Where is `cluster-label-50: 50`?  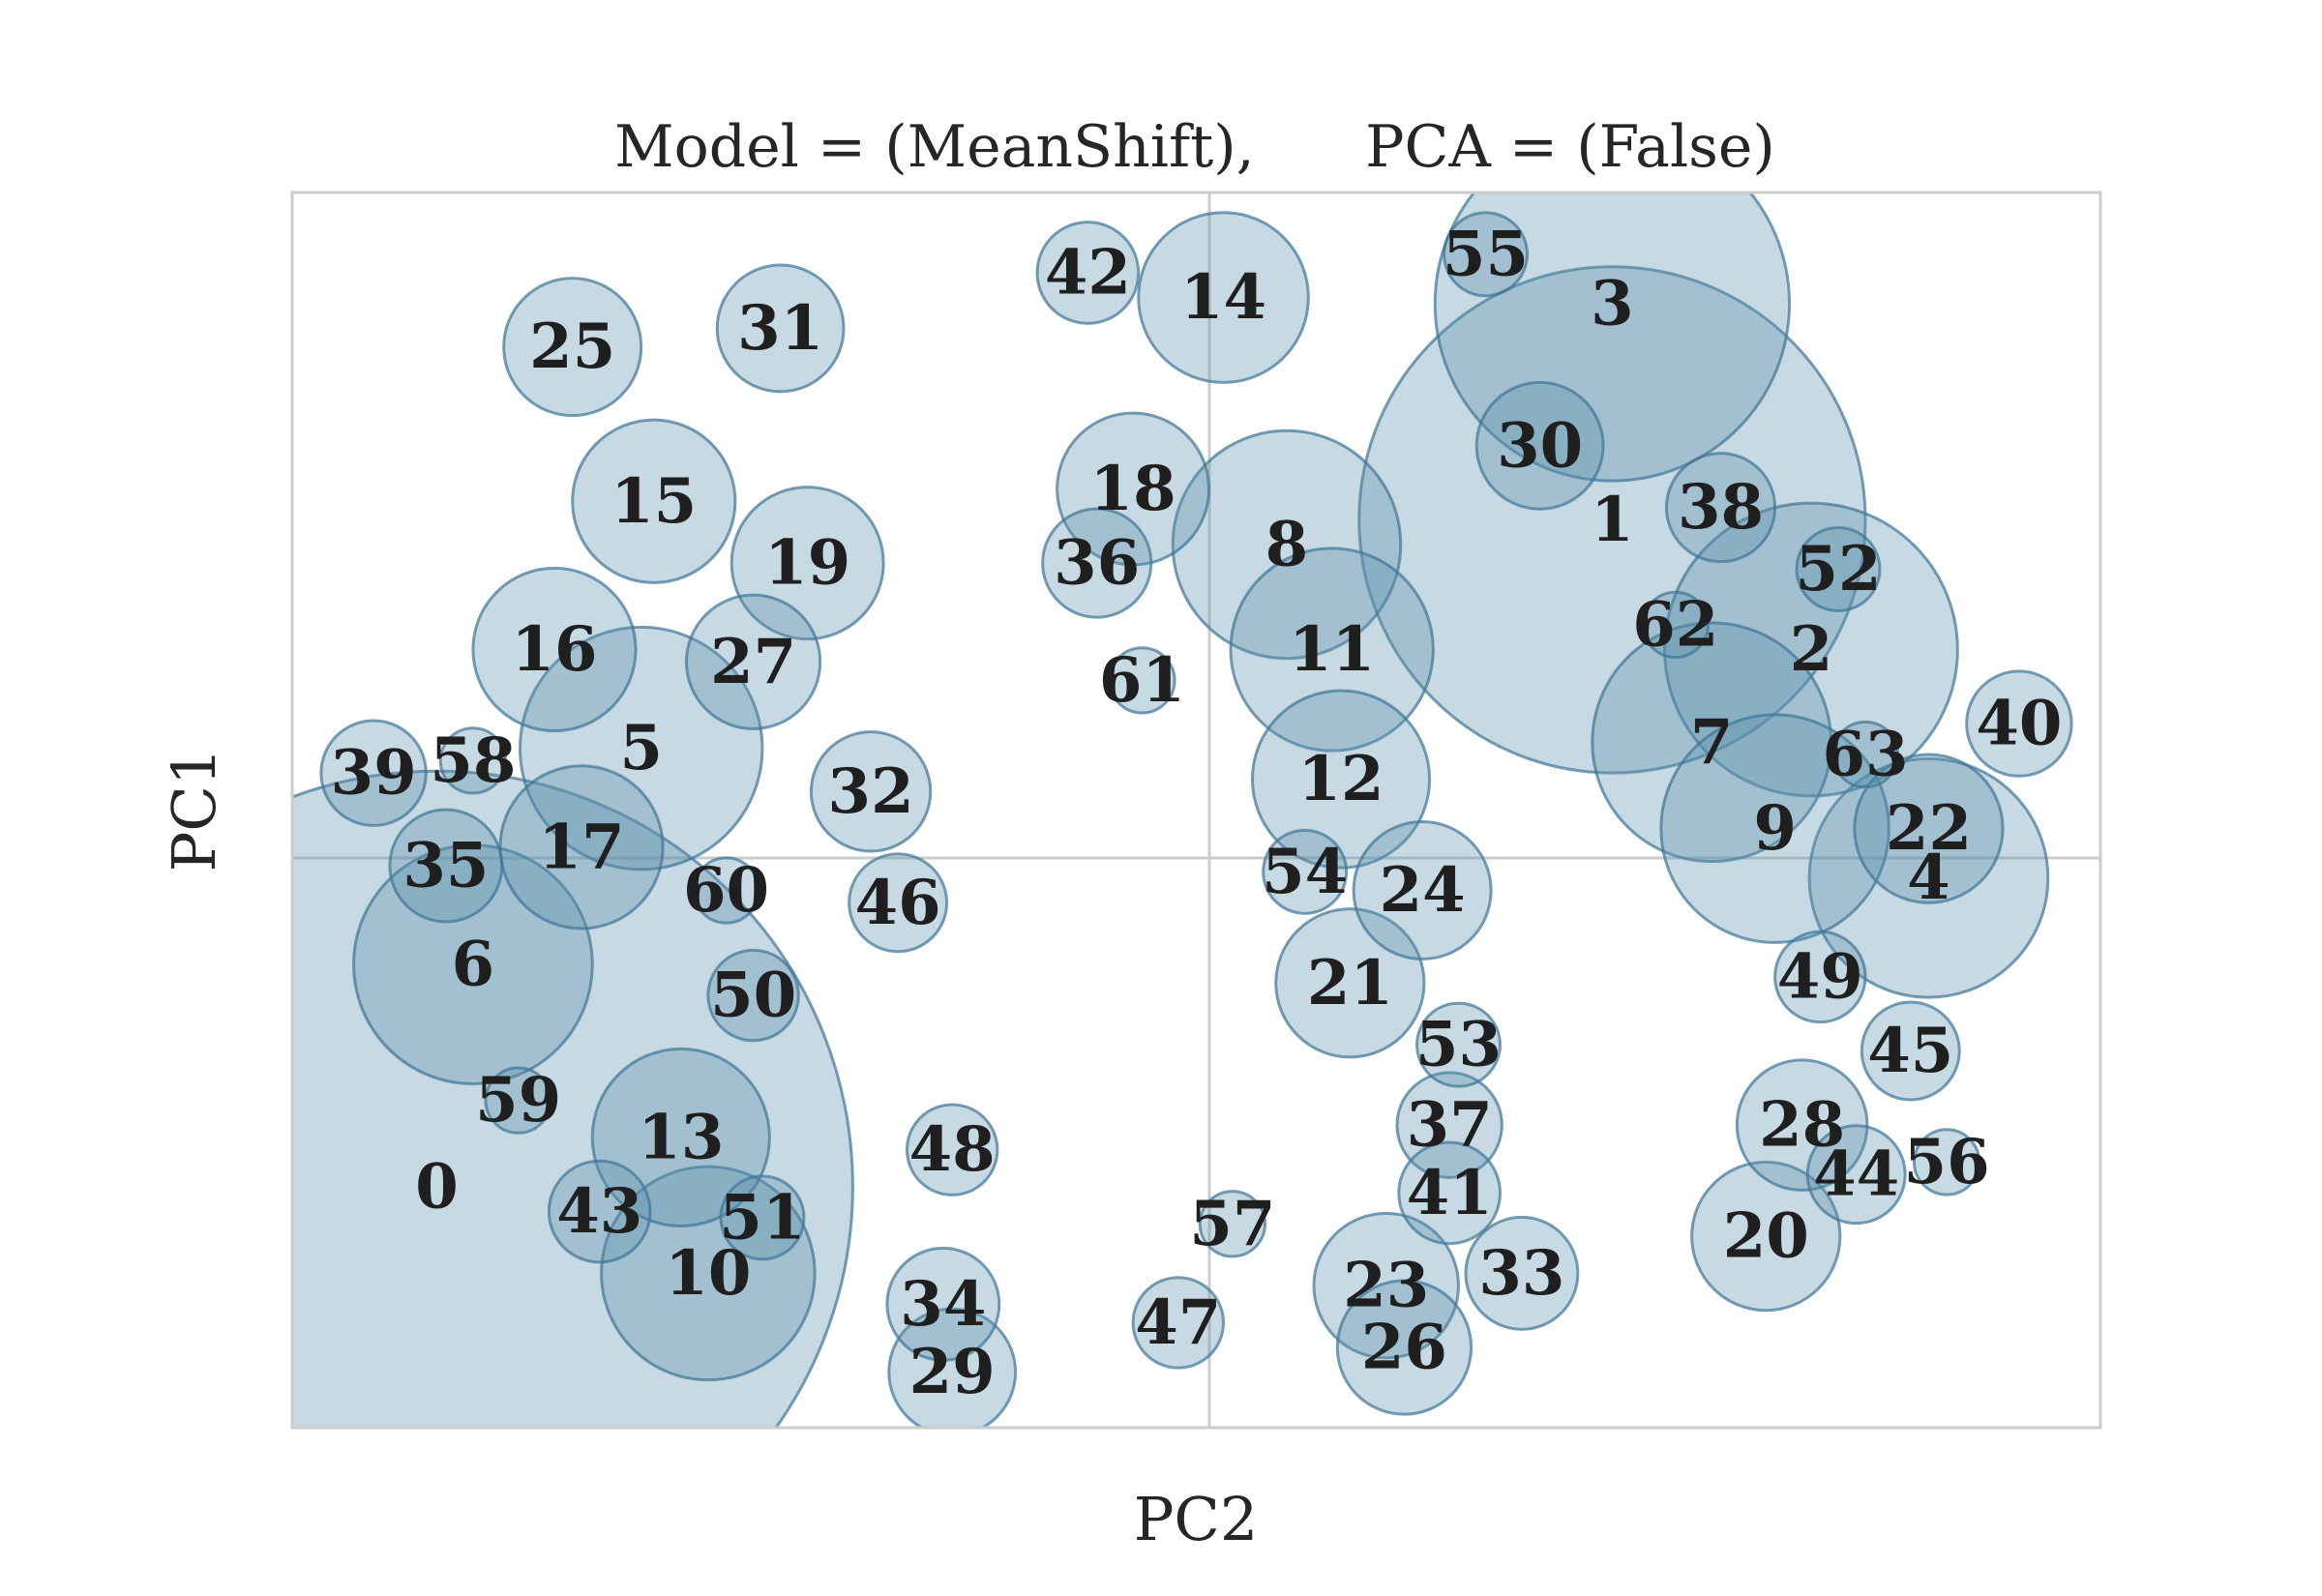 cluster-label-50: 50 is located at coordinates (753, 996).